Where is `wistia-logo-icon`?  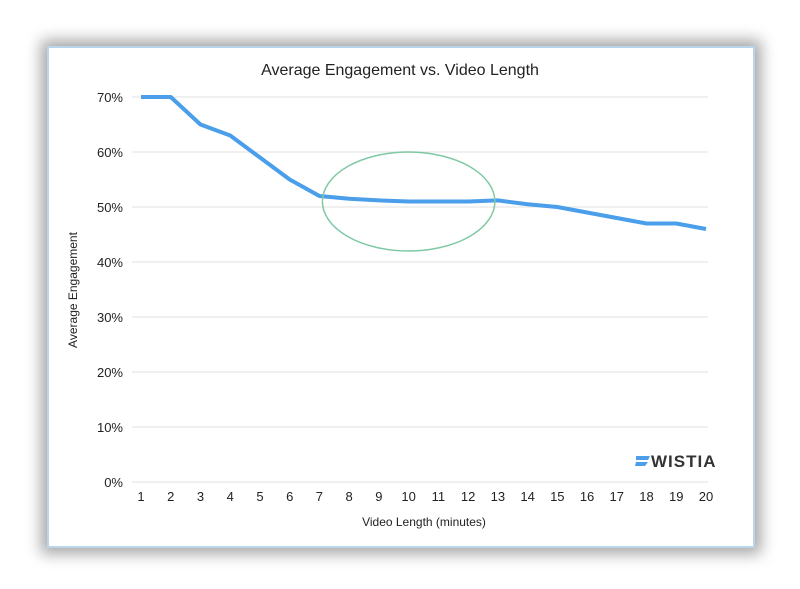
wistia-logo-icon is located at coordinates (642, 461).